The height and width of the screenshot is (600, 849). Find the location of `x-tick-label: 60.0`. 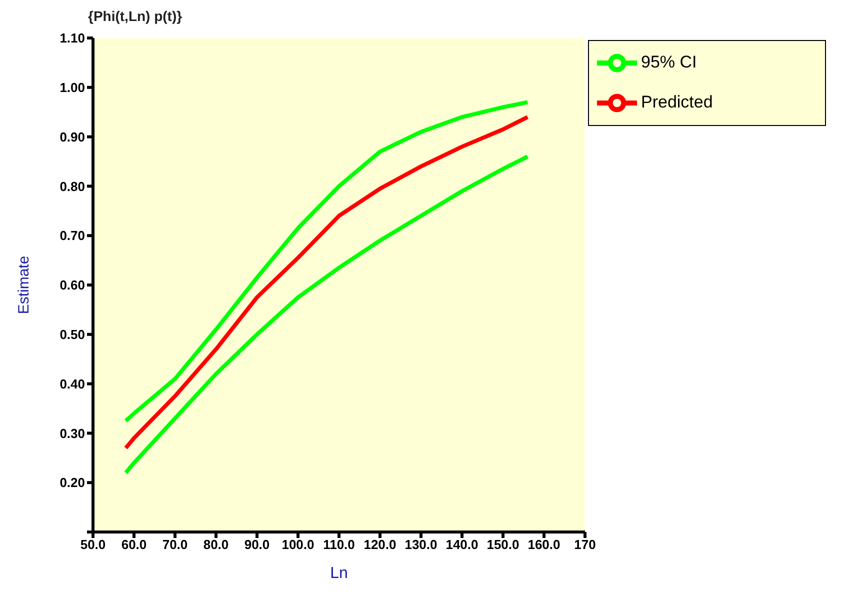

x-tick-label: 60.0 is located at coordinates (134, 544).